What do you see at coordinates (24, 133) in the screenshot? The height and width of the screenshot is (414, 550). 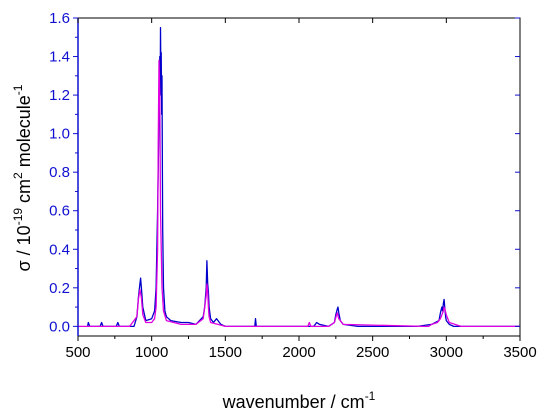 I see `y-label-part-3: molecule` at bounding box center [24, 133].